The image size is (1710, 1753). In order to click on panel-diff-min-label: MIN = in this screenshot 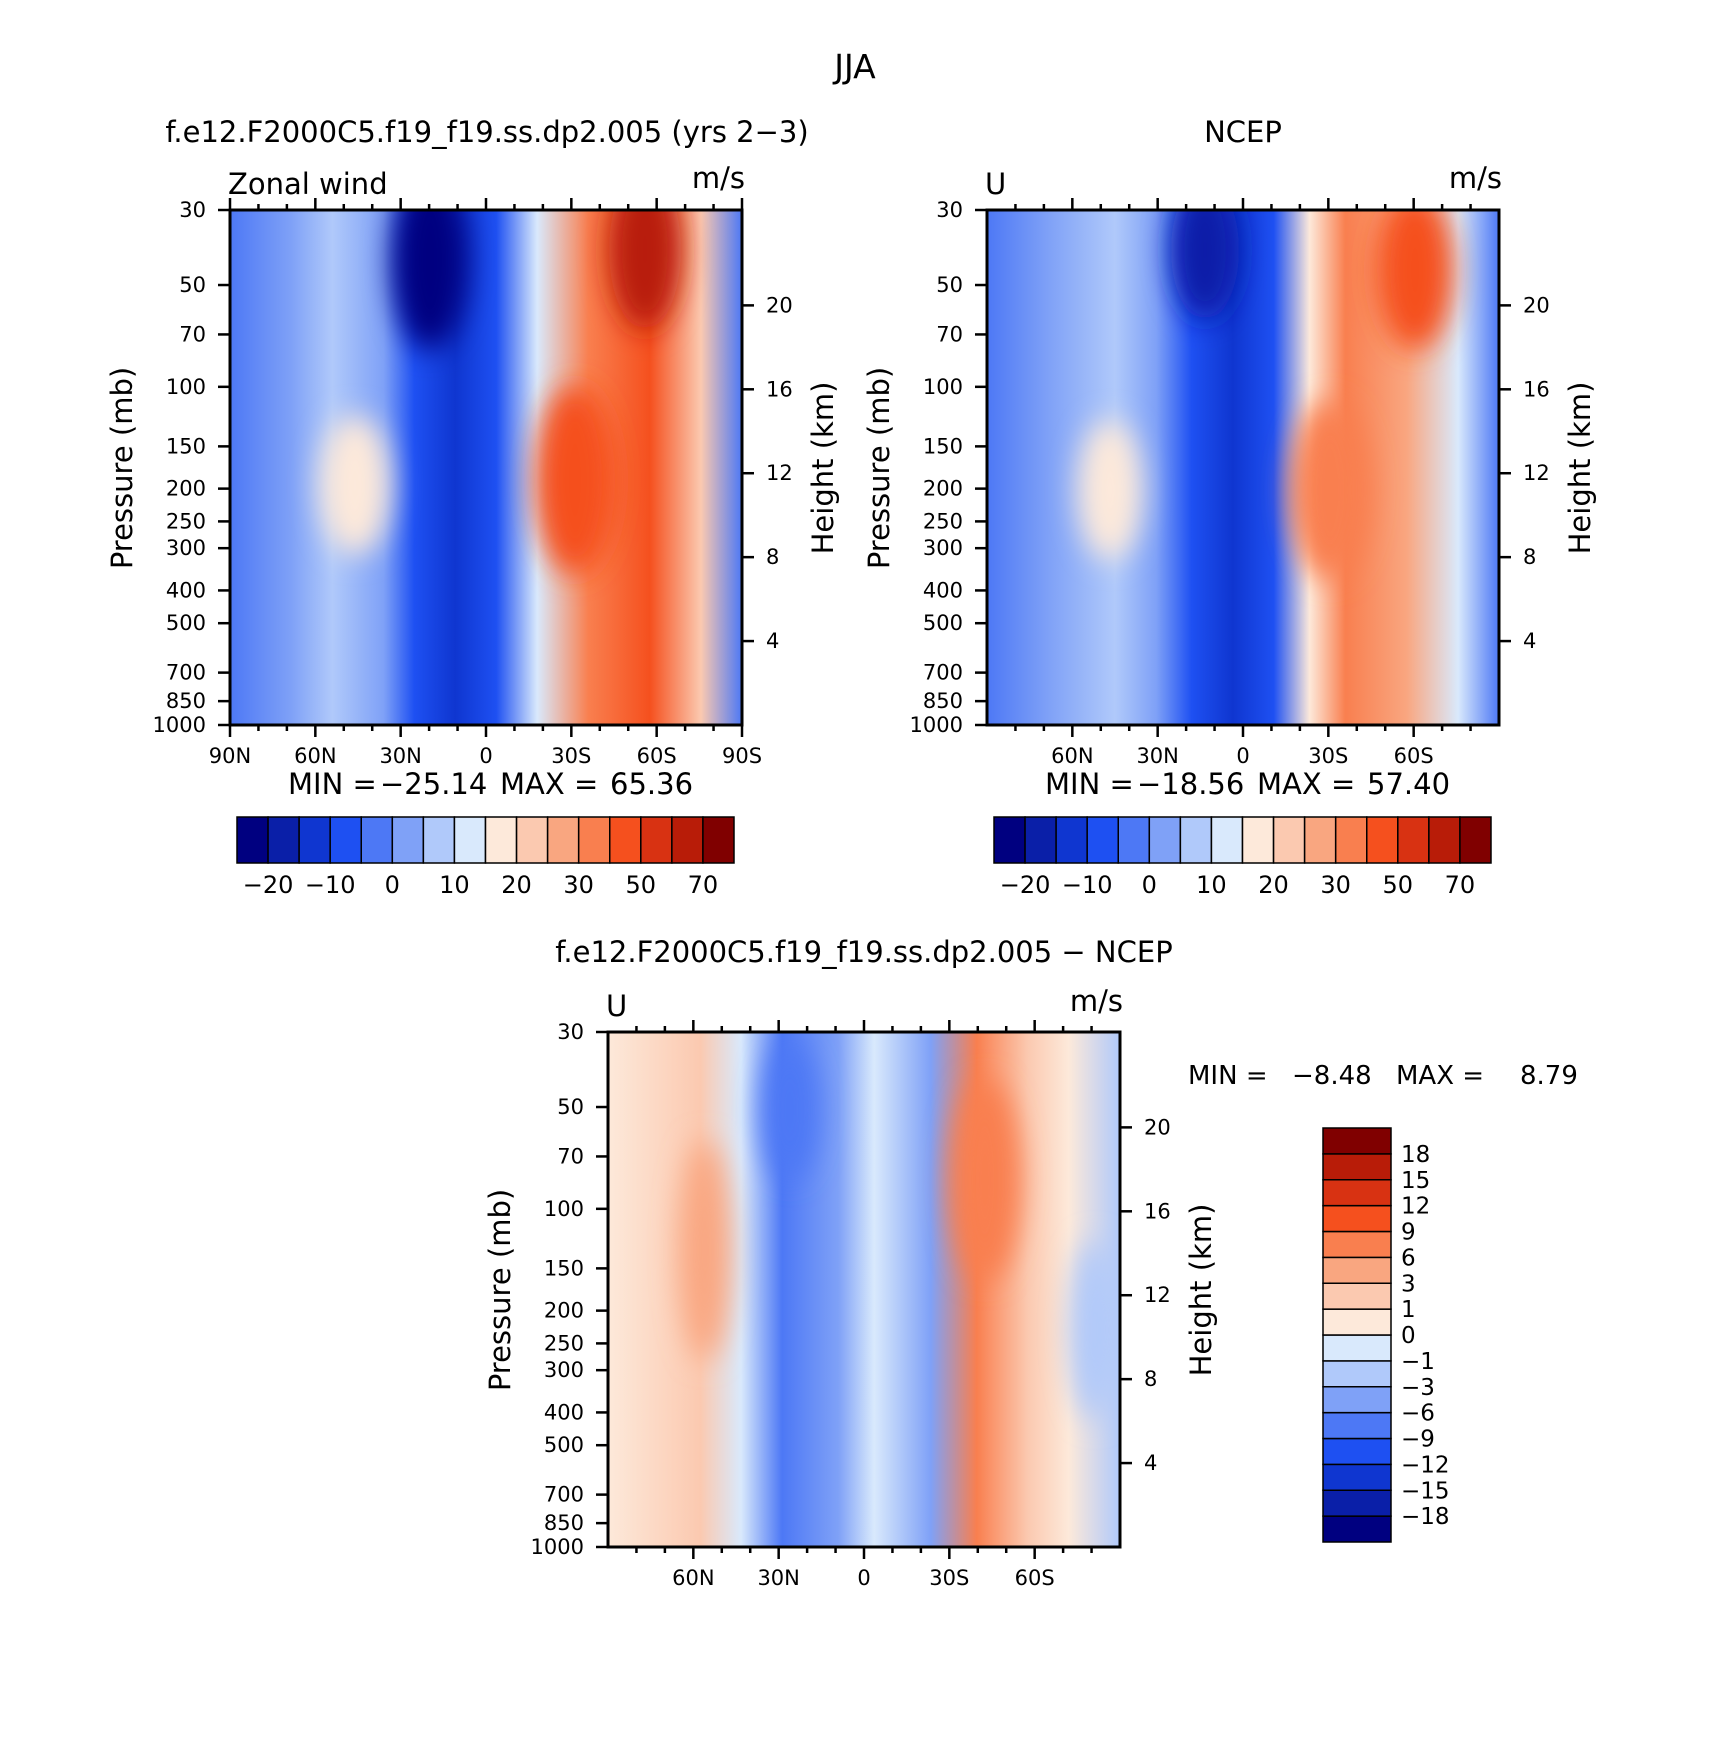, I will do `click(1228, 1076)`.